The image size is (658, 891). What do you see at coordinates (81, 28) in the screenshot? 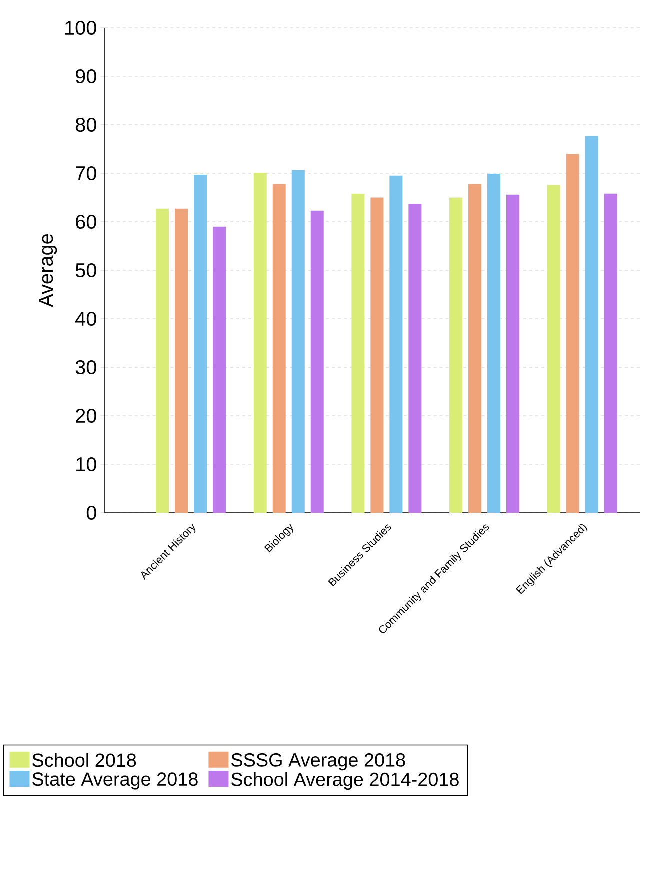
I see `y-tick-label: 100` at bounding box center [81, 28].